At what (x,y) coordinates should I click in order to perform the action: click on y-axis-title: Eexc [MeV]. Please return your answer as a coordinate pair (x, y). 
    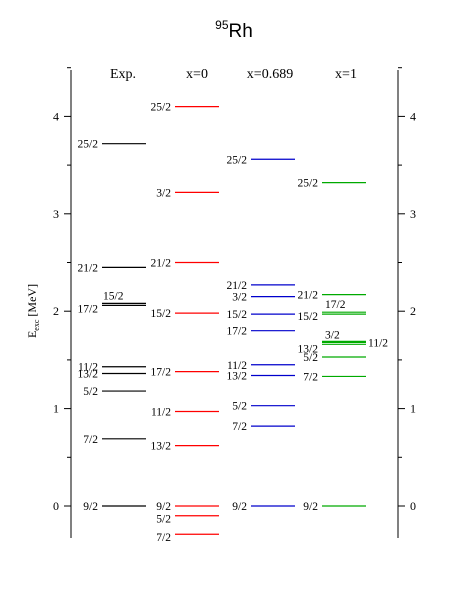
    Looking at the image, I should click on (33, 311).